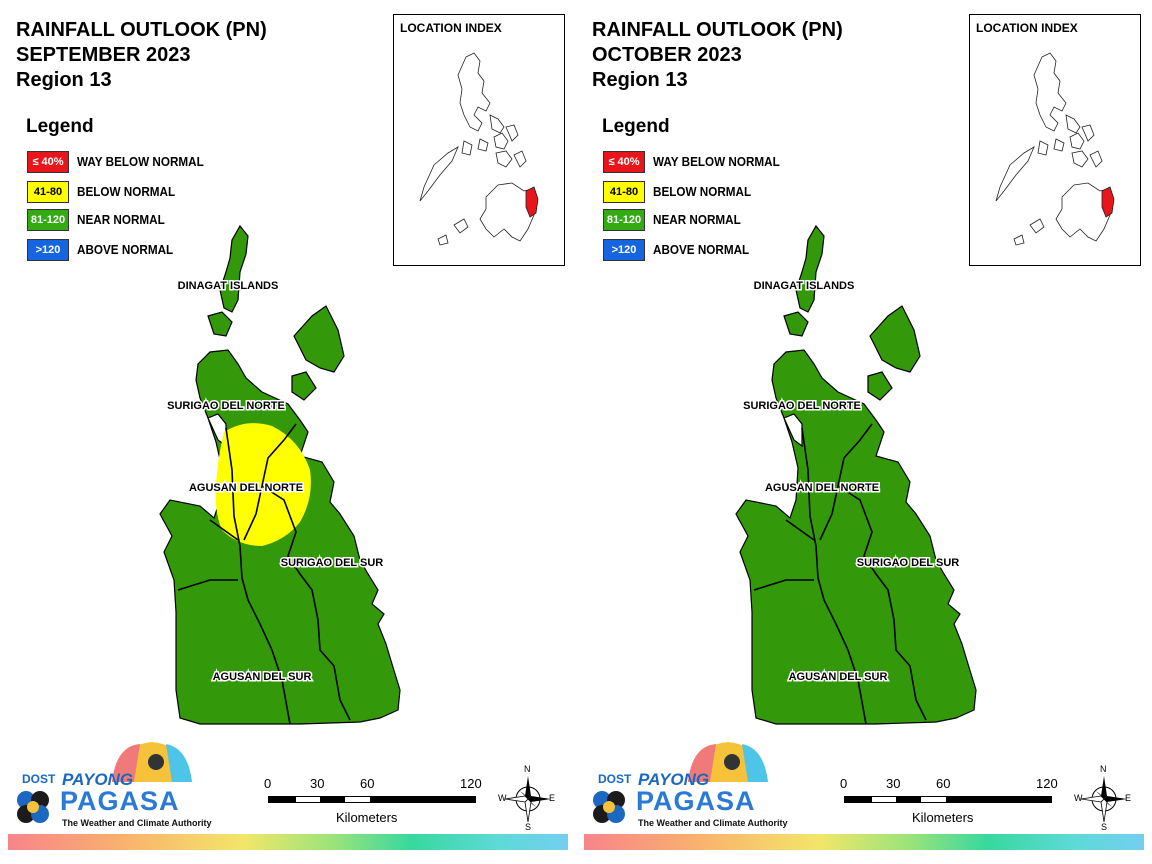 The height and width of the screenshot is (864, 1152). Describe the element at coordinates (103, 55) in the screenshot. I see `title-line-2: SEPTEMBER 2023` at that location.